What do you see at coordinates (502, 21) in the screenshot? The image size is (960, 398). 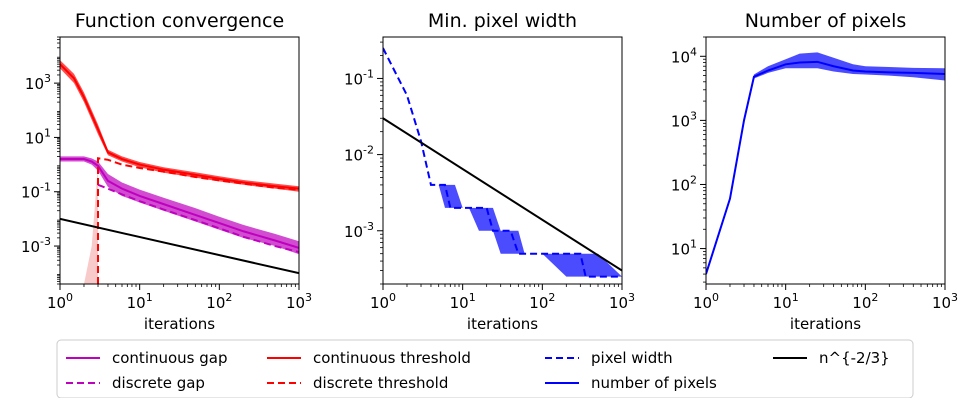 I see `chart-title: Min. pixel width` at bounding box center [502, 21].